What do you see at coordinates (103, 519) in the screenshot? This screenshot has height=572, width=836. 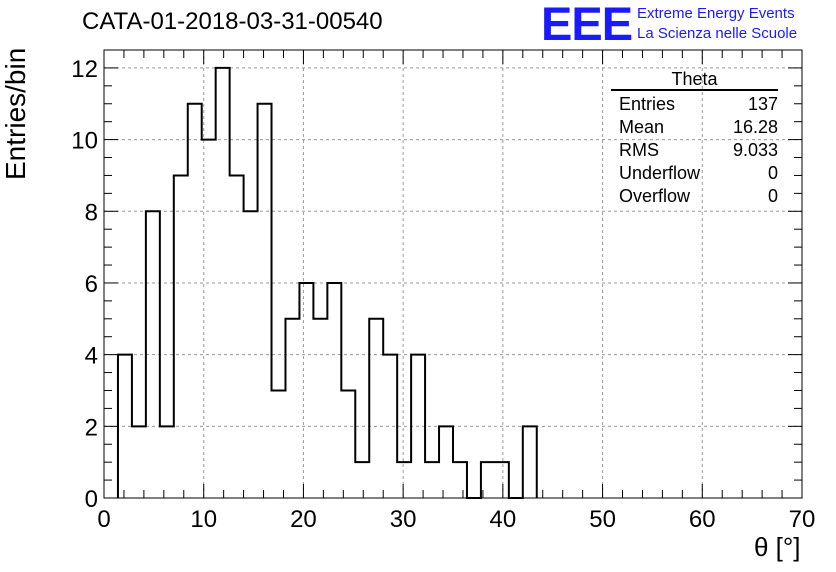 I see `x-tick-label: 0` at bounding box center [103, 519].